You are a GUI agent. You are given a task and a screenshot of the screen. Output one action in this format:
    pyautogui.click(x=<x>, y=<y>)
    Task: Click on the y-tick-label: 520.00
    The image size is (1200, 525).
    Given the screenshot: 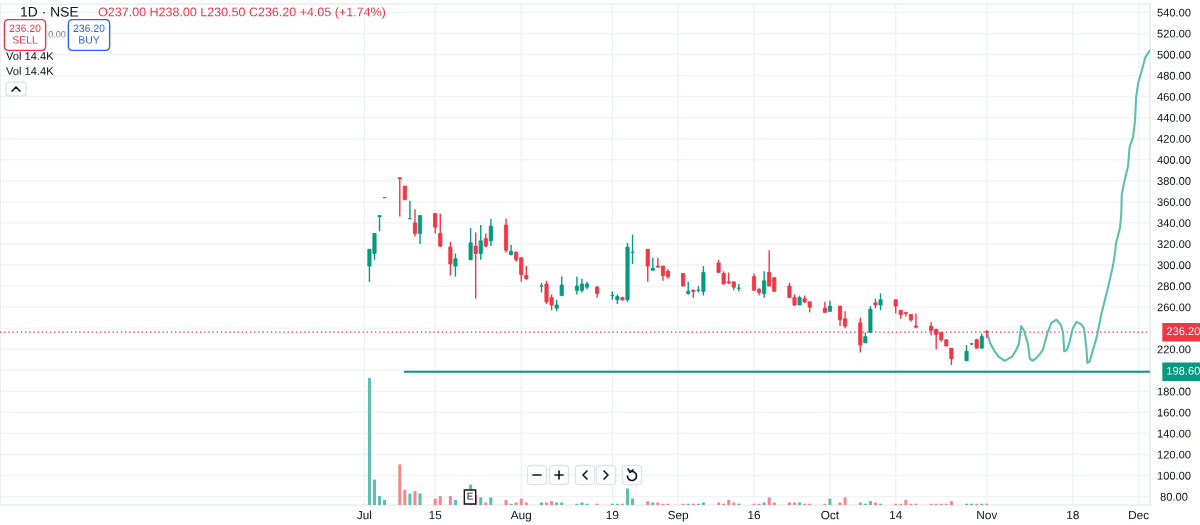 What is the action you would take?
    pyautogui.click(x=1174, y=33)
    